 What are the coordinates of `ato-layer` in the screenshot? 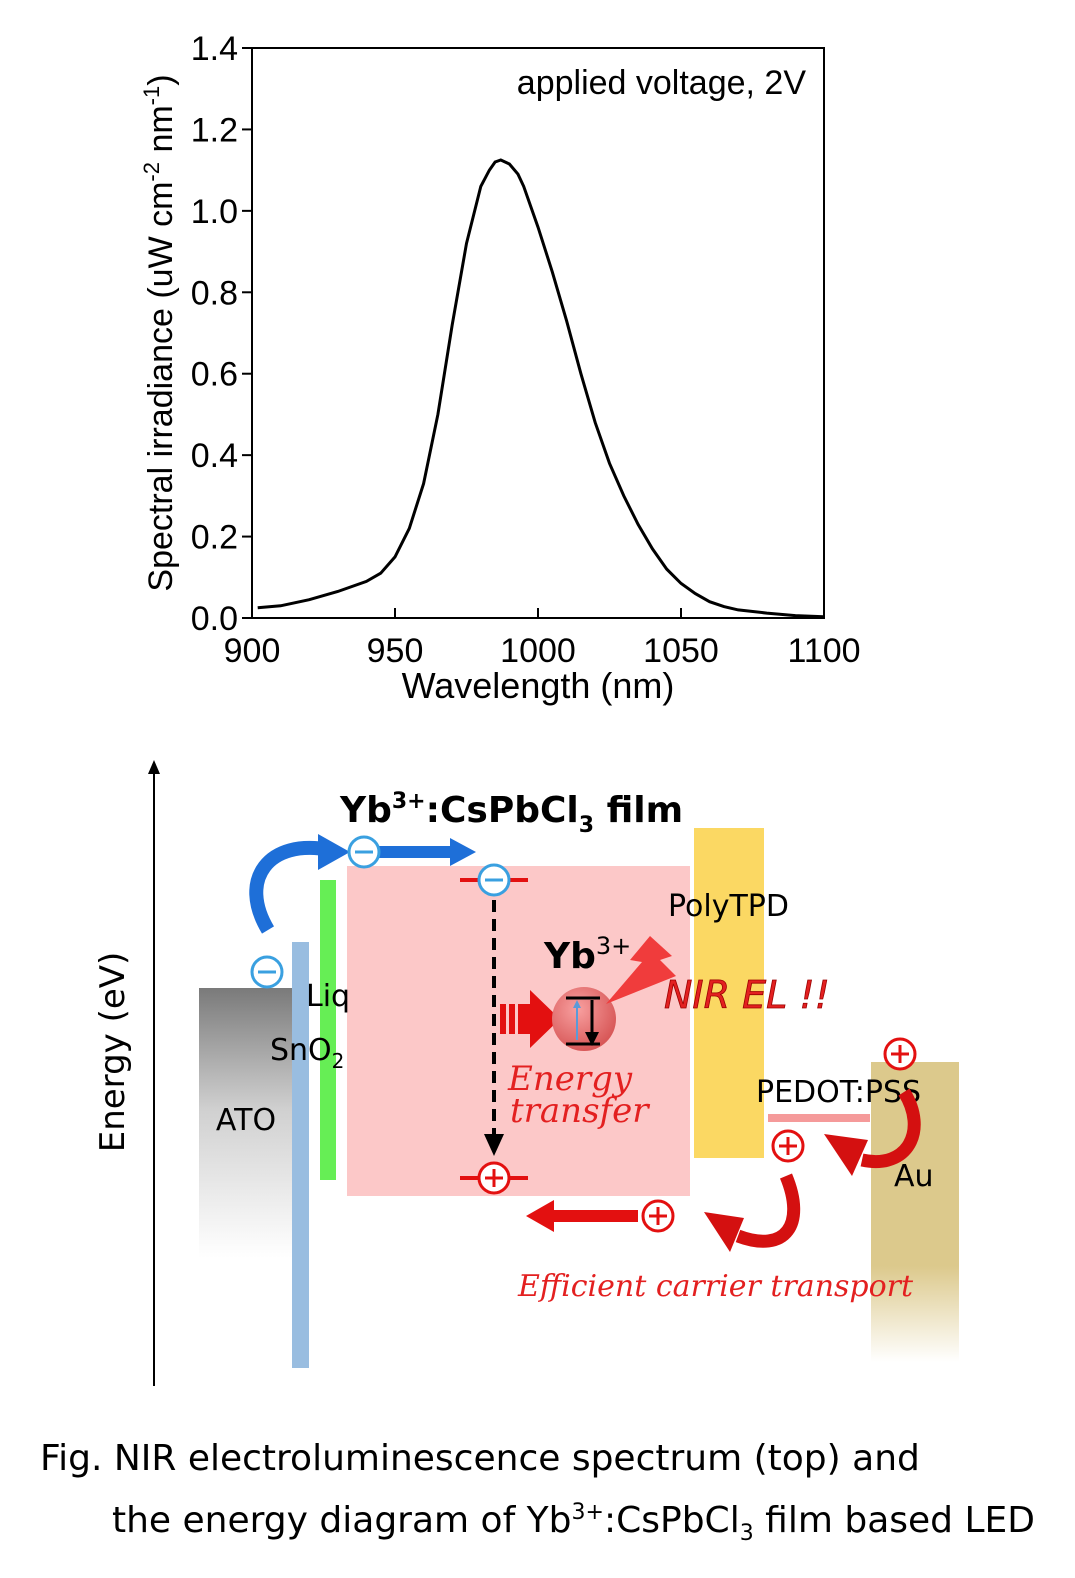 It's located at (246, 1123).